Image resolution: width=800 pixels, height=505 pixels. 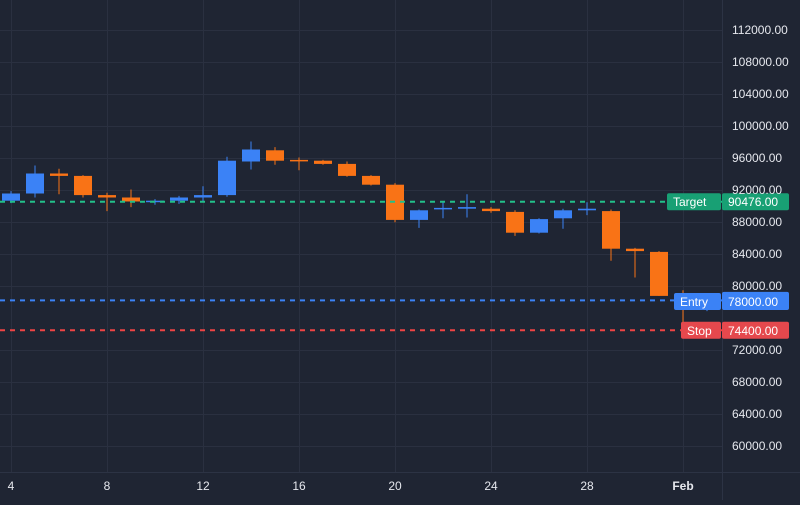 I want to click on target-price-label: 90476.00, so click(x=753, y=202).